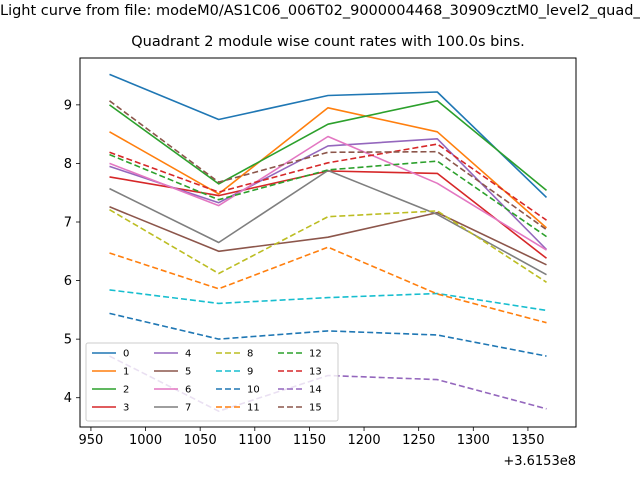 Image resolution: width=640 pixels, height=480 pixels. What do you see at coordinates (473, 440) in the screenshot?
I see `x-tick-label: 1300` at bounding box center [473, 440].